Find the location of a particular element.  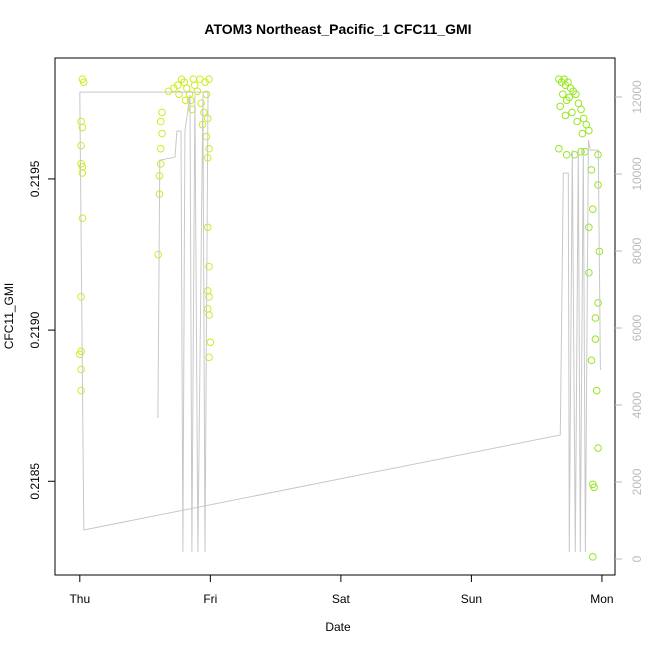

y2-tick-label: 0 is located at coordinates (637, 558).